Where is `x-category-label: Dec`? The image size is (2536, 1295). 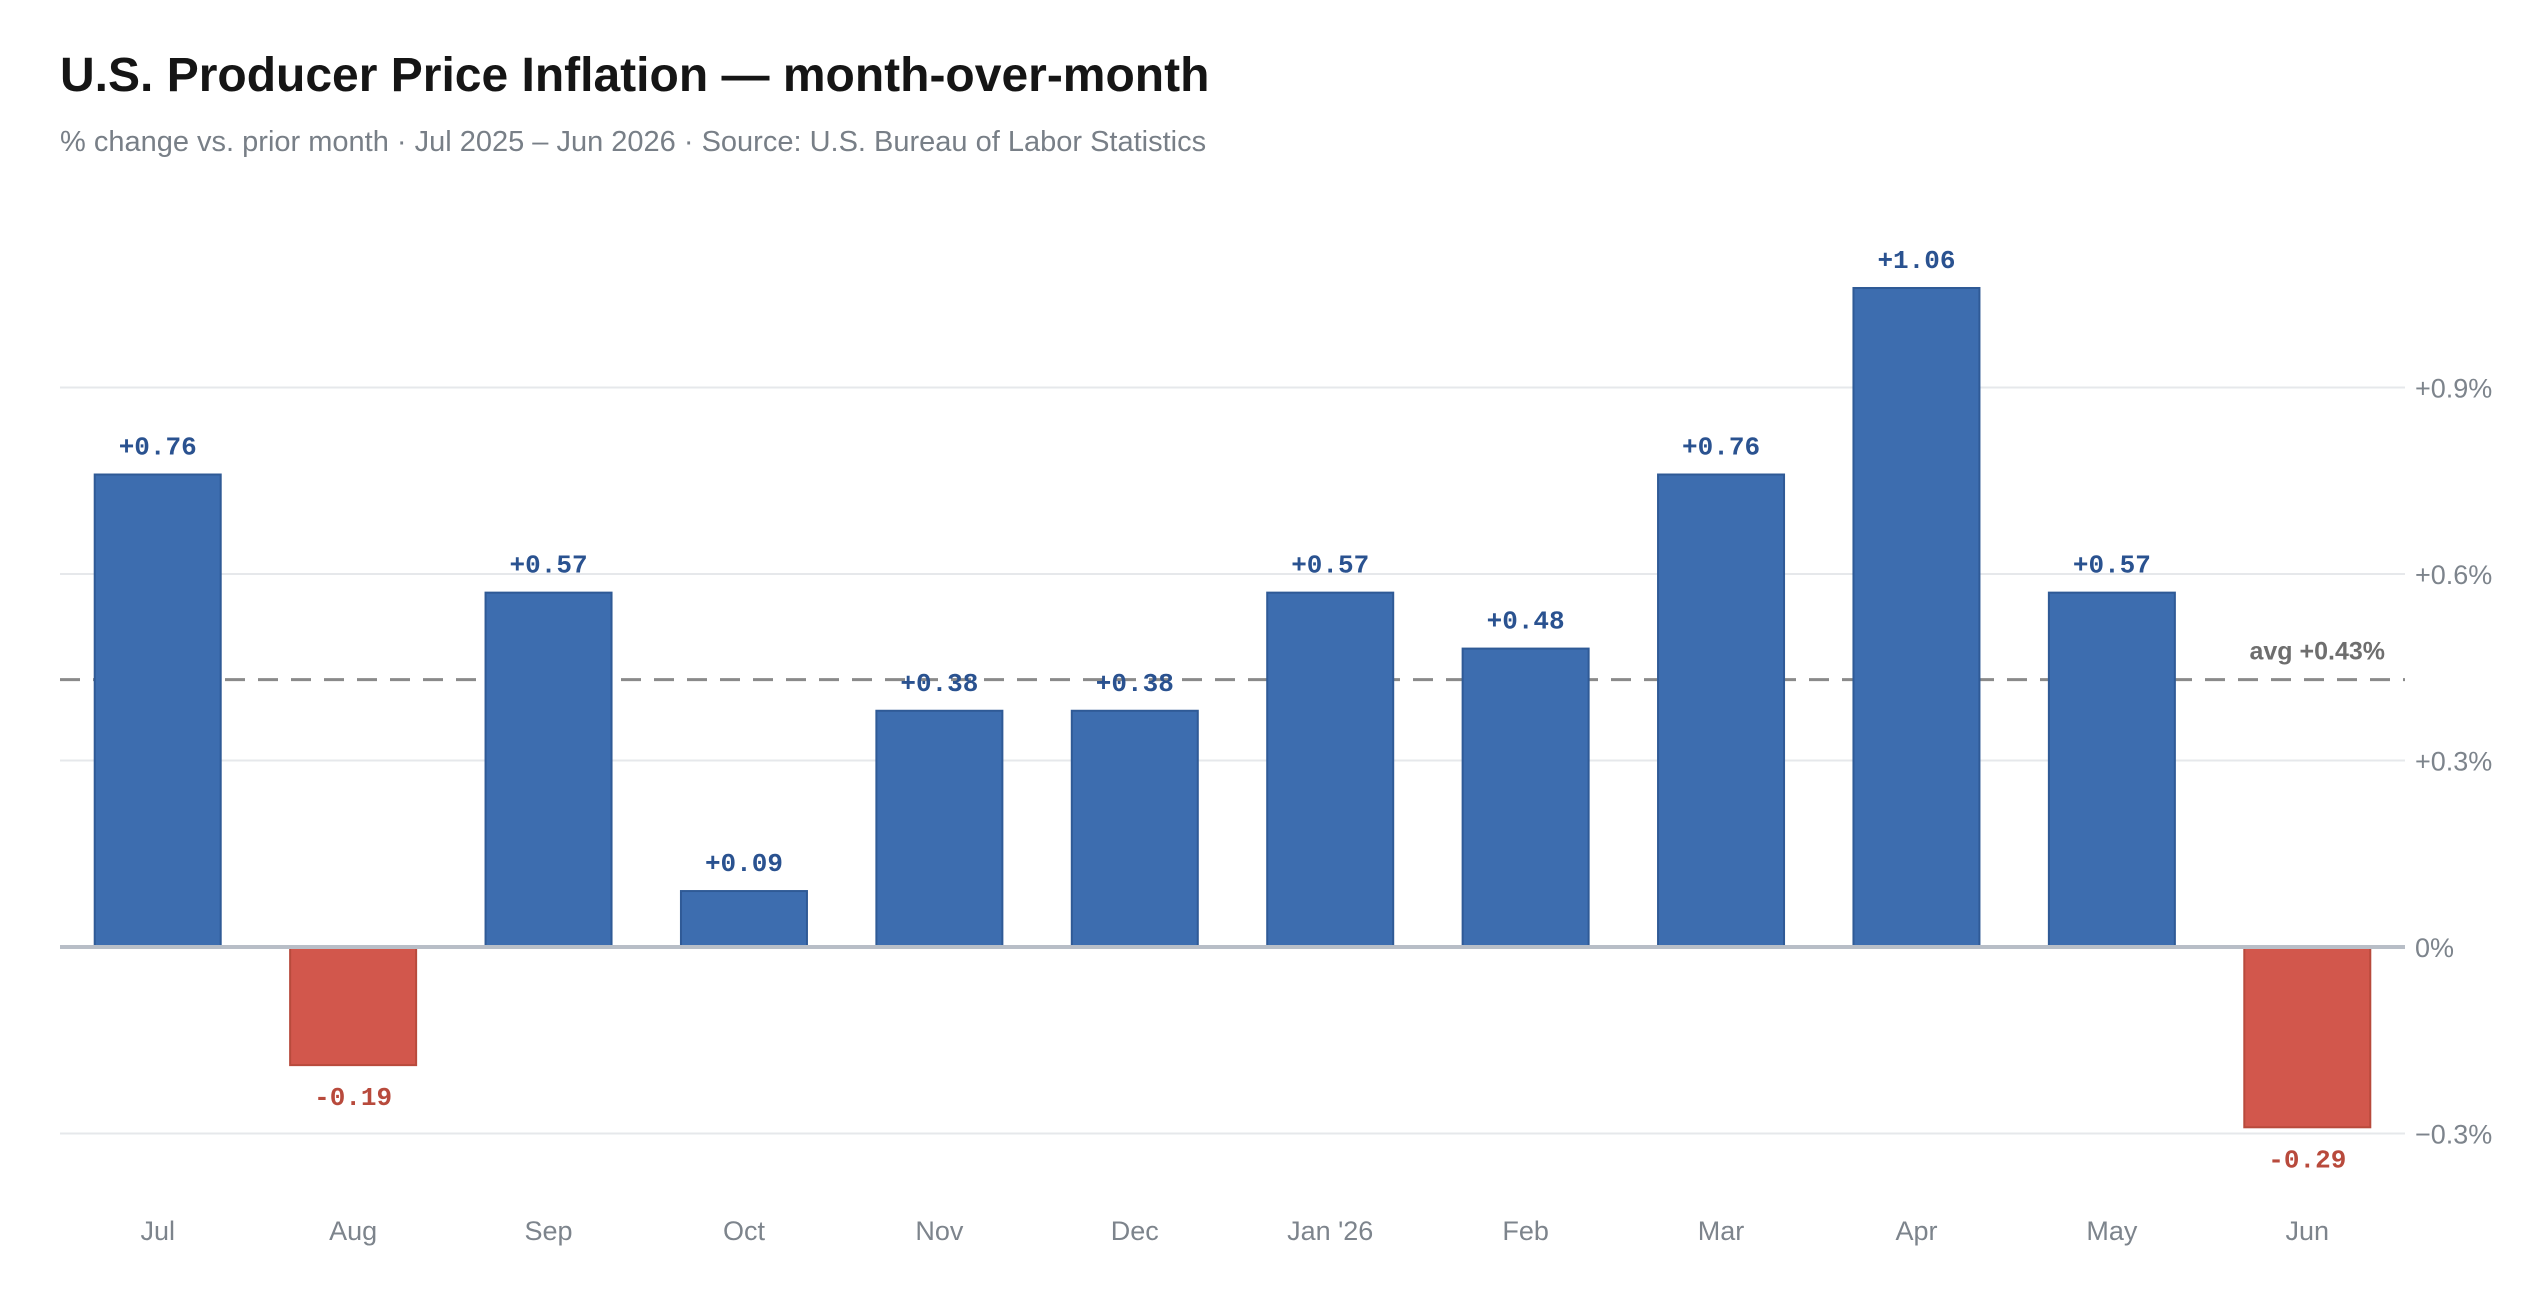 x-category-label: Dec is located at coordinates (1135, 1231).